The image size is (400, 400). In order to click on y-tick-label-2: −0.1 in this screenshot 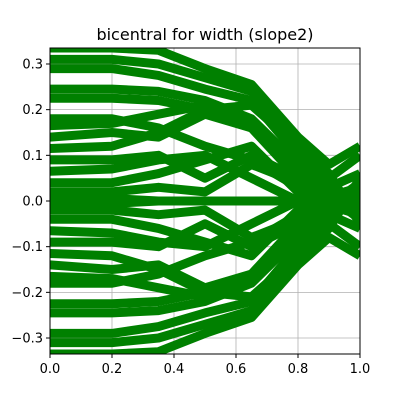, I will do `click(27, 247)`.